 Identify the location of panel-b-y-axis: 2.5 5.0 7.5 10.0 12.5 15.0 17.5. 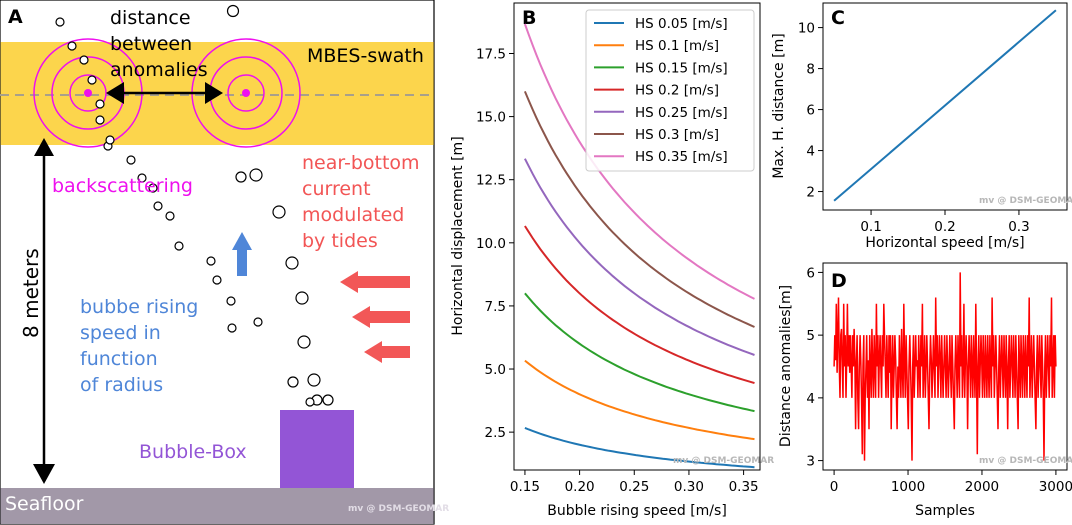
(495, 243).